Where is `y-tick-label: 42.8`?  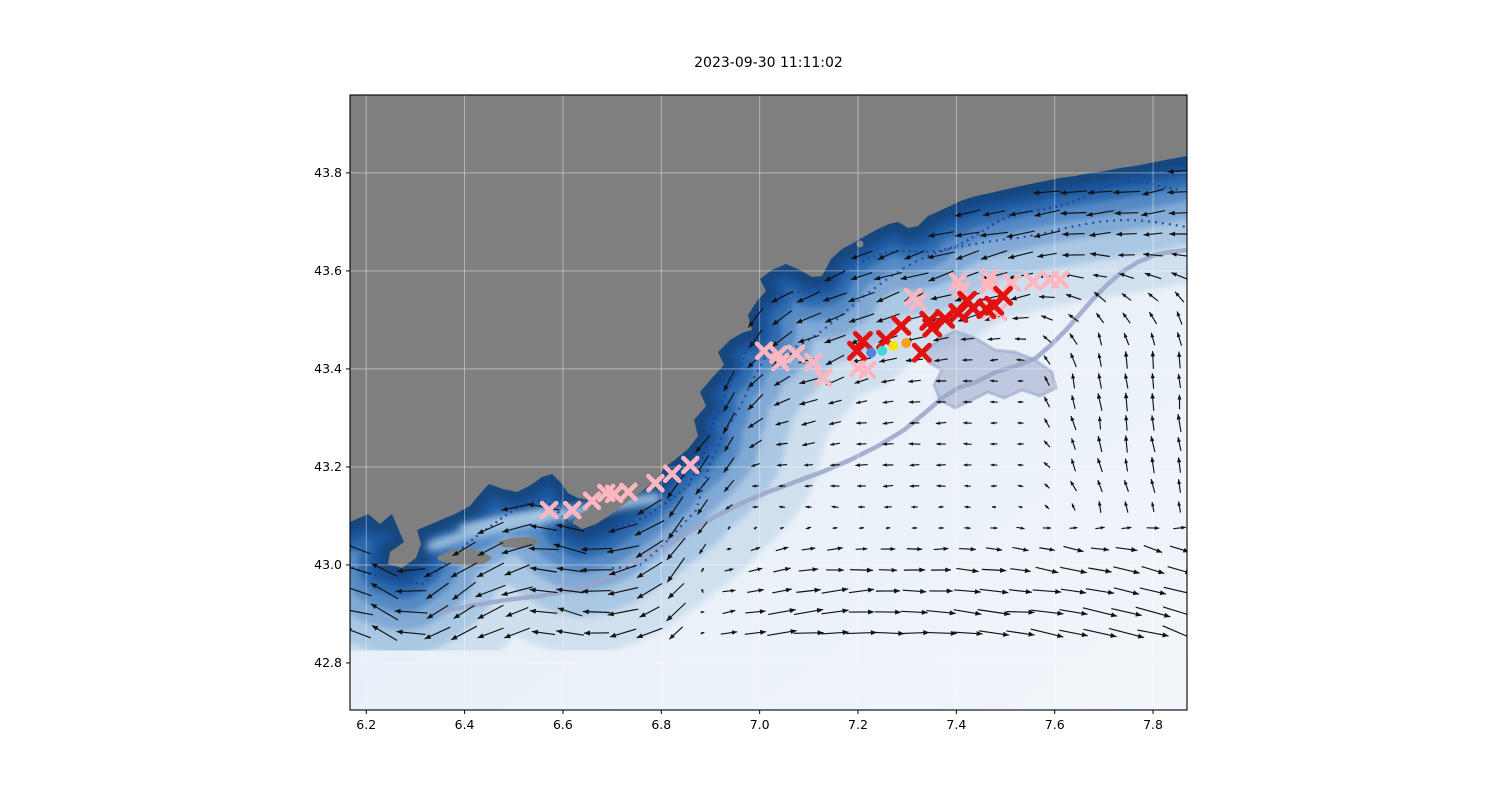 y-tick-label: 42.8 is located at coordinates (328, 662).